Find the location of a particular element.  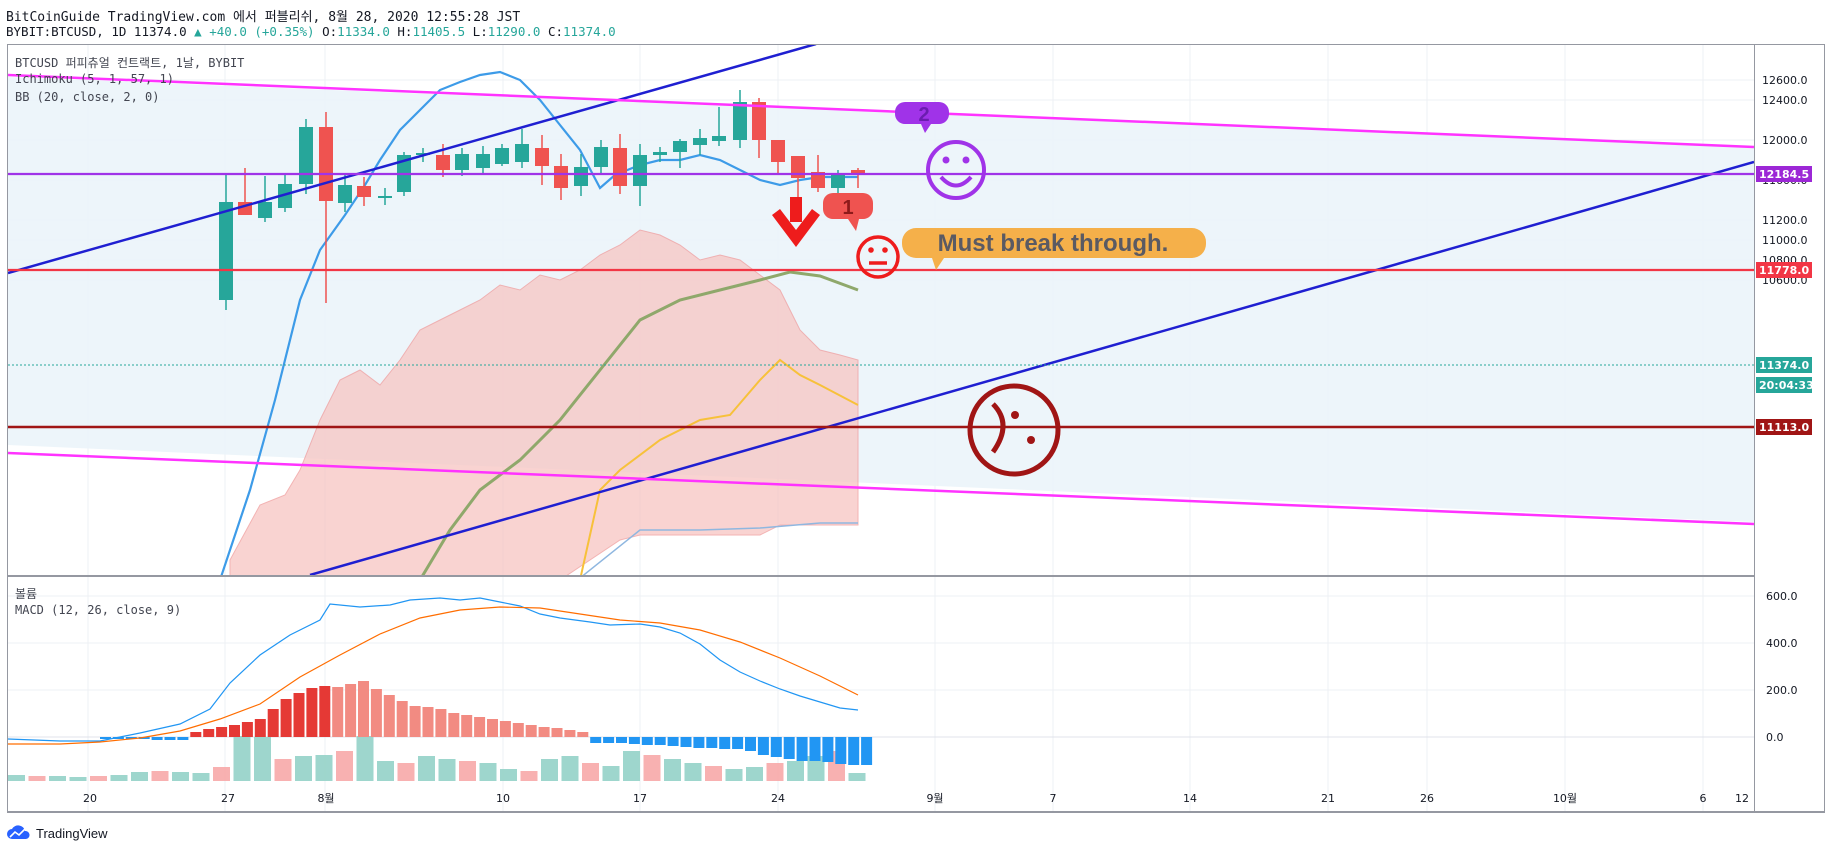

time-tick-label: 8월 is located at coordinates (325, 798).